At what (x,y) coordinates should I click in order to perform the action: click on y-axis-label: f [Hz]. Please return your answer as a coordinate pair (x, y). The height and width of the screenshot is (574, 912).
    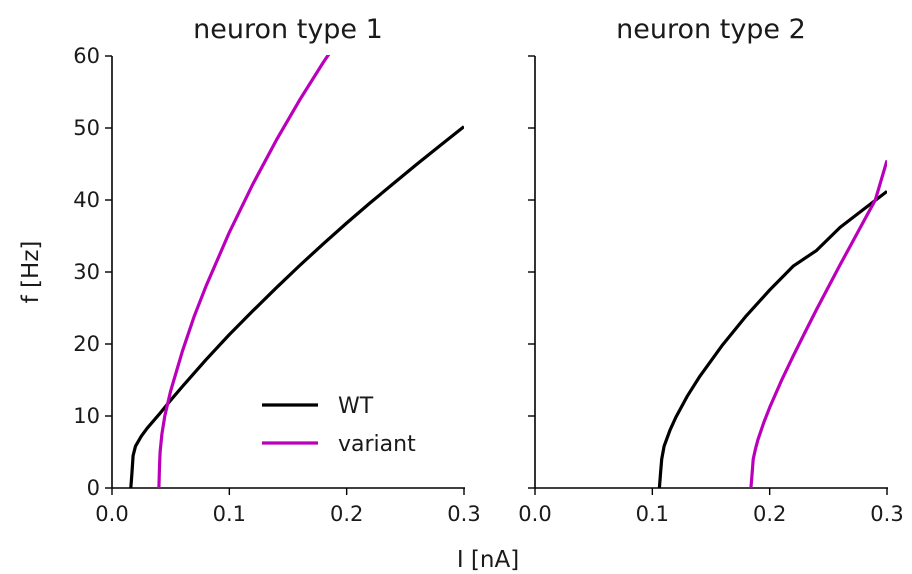
    Looking at the image, I should click on (31, 272).